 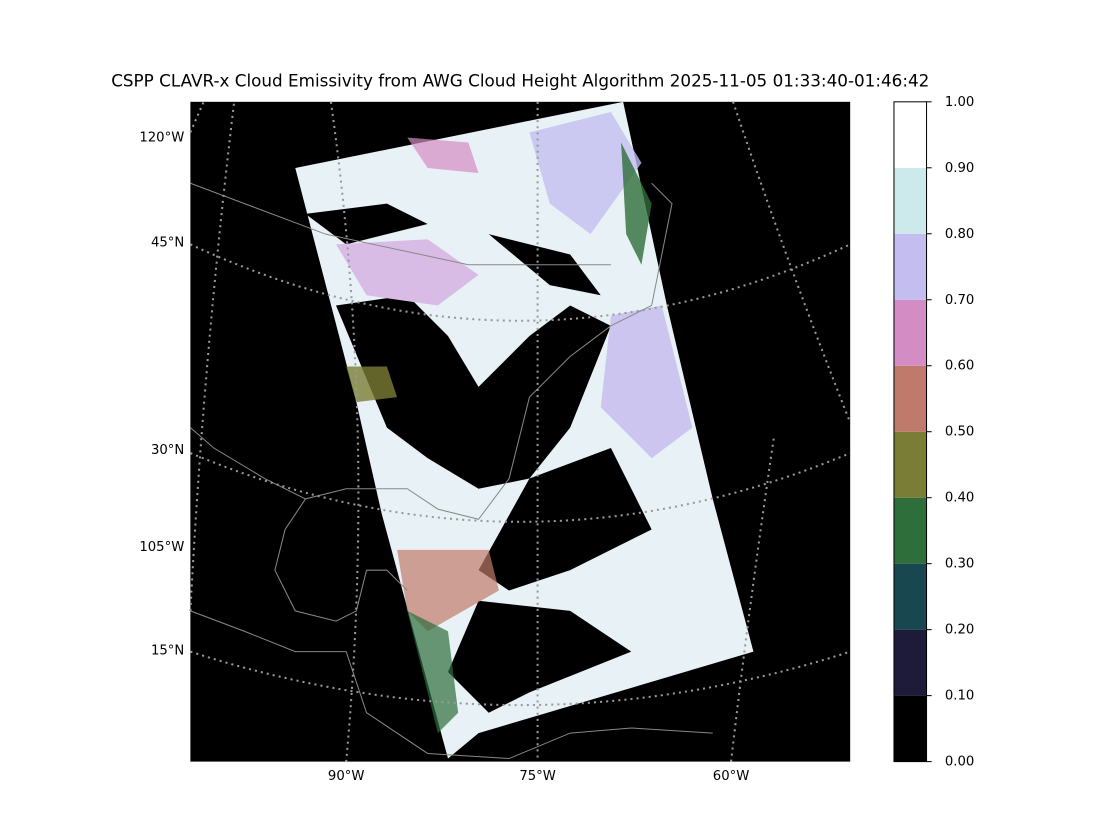 What do you see at coordinates (959, 630) in the screenshot?
I see `colorbar-tick-label: 0.20` at bounding box center [959, 630].